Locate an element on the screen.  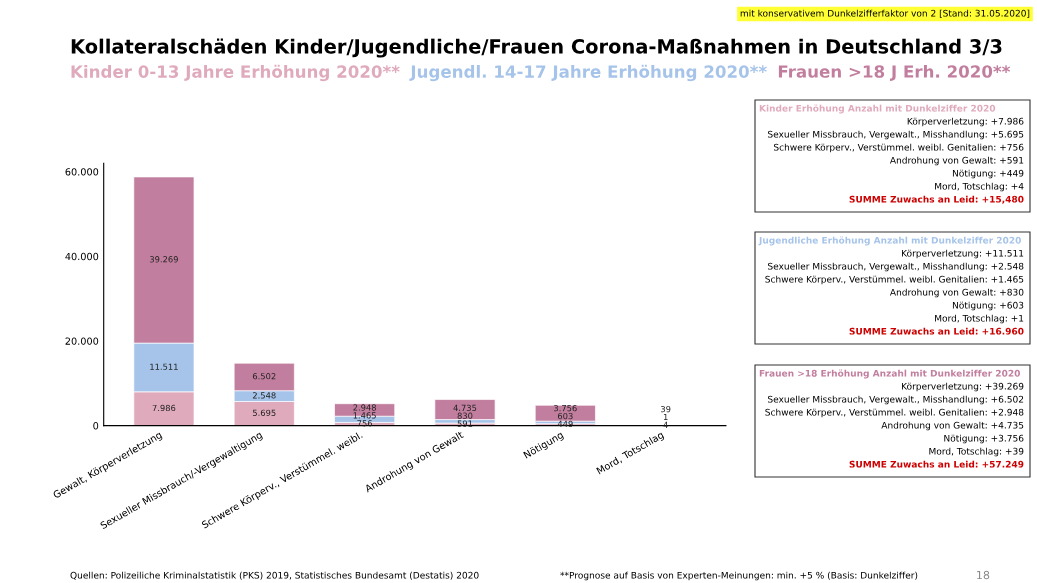
data-label: 11.511 is located at coordinates (164, 366).